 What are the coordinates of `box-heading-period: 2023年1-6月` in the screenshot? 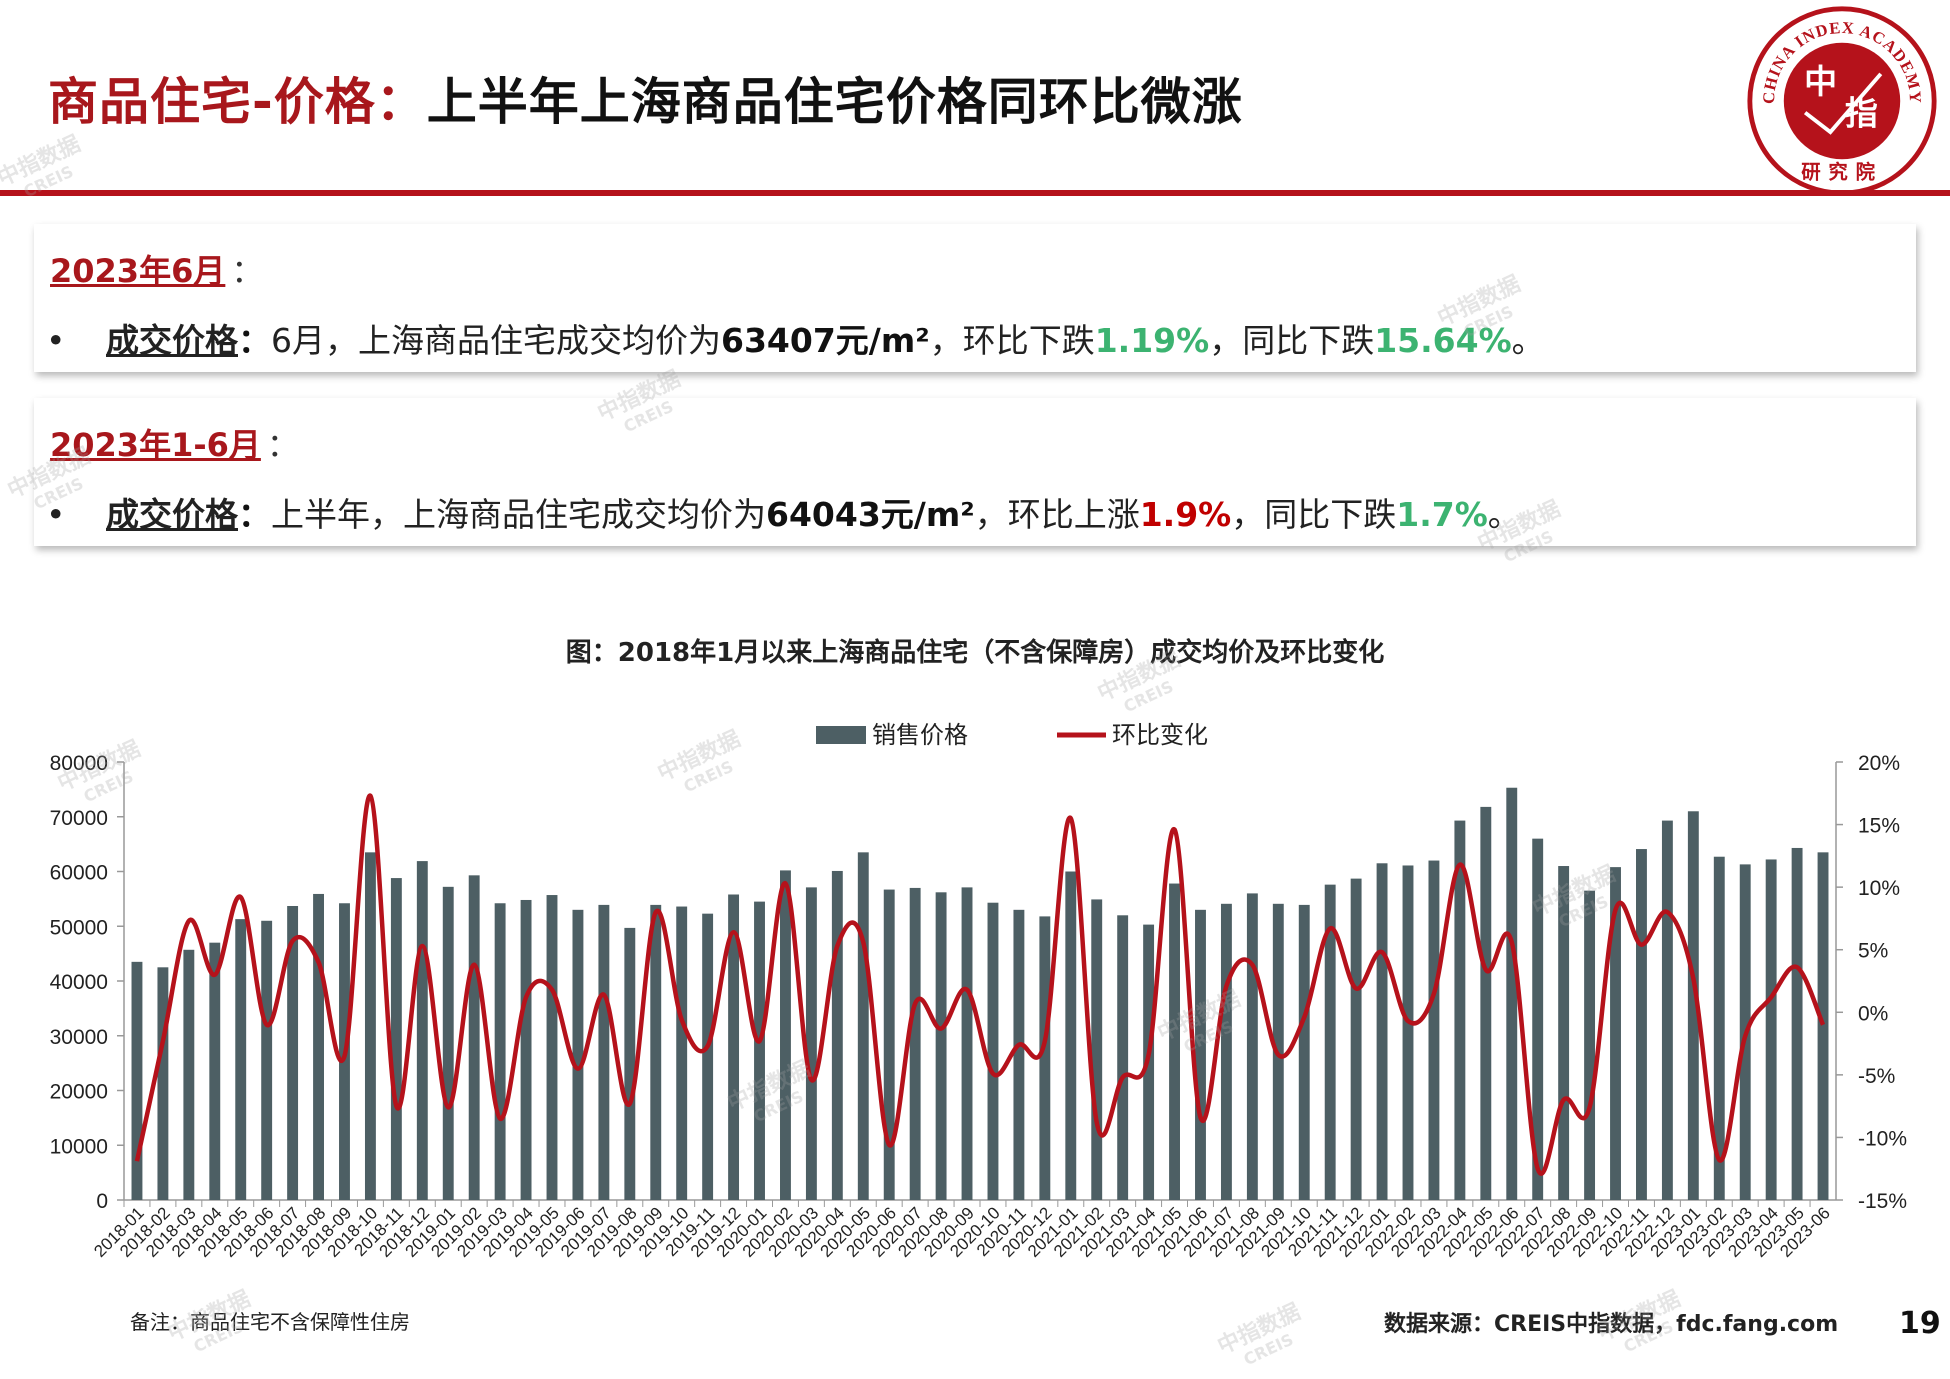 It's located at (155, 445).